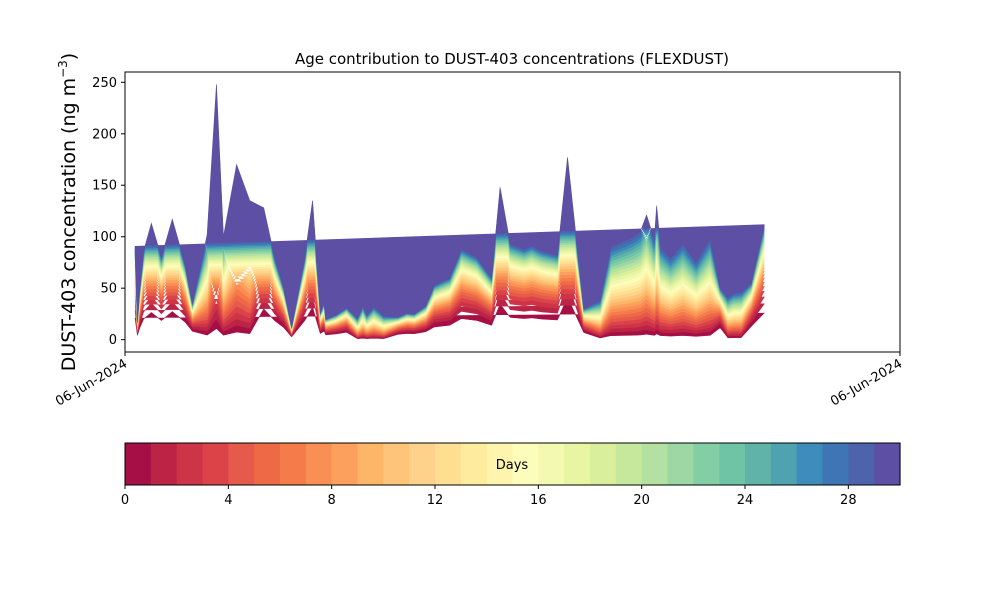  What do you see at coordinates (435, 500) in the screenshot?
I see `colorbar-tick-label: 12` at bounding box center [435, 500].